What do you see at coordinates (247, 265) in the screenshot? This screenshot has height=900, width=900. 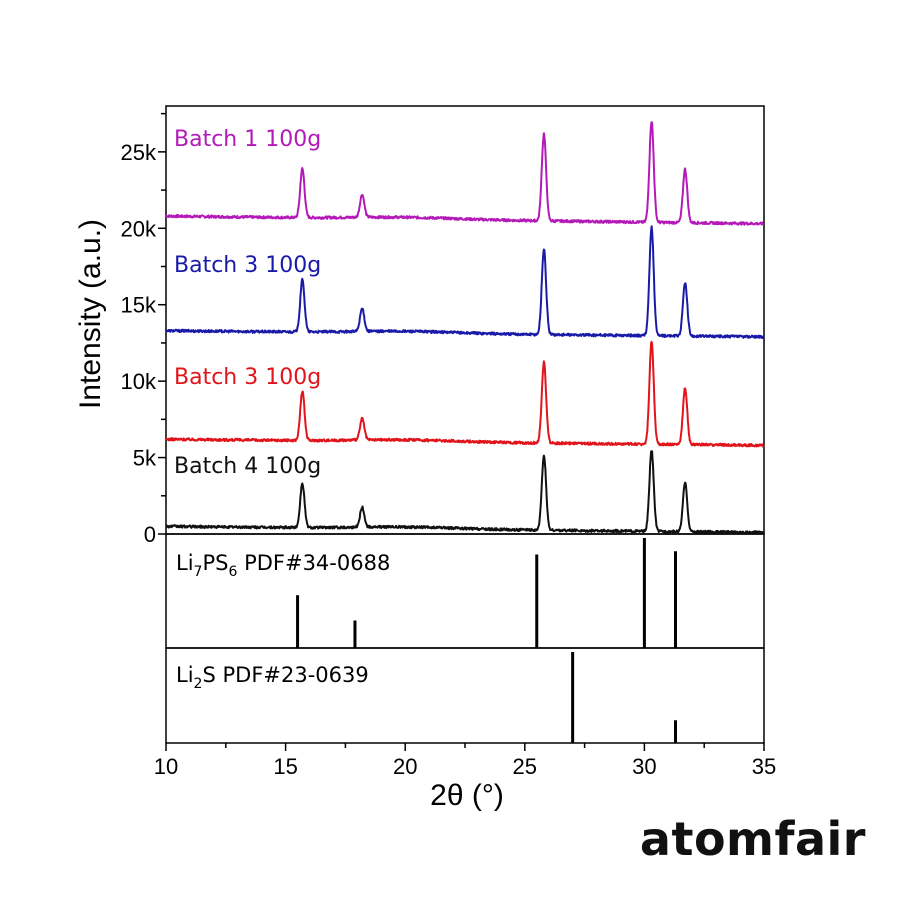 I see `series-label-batch-3-blue: Batch 3 100g` at bounding box center [247, 265].